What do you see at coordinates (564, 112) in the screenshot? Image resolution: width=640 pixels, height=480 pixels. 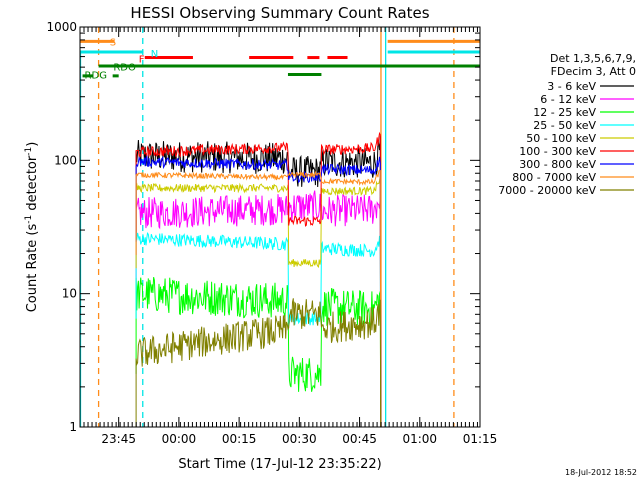 I see `legend-label: 12 - 25 keV` at bounding box center [564, 112].